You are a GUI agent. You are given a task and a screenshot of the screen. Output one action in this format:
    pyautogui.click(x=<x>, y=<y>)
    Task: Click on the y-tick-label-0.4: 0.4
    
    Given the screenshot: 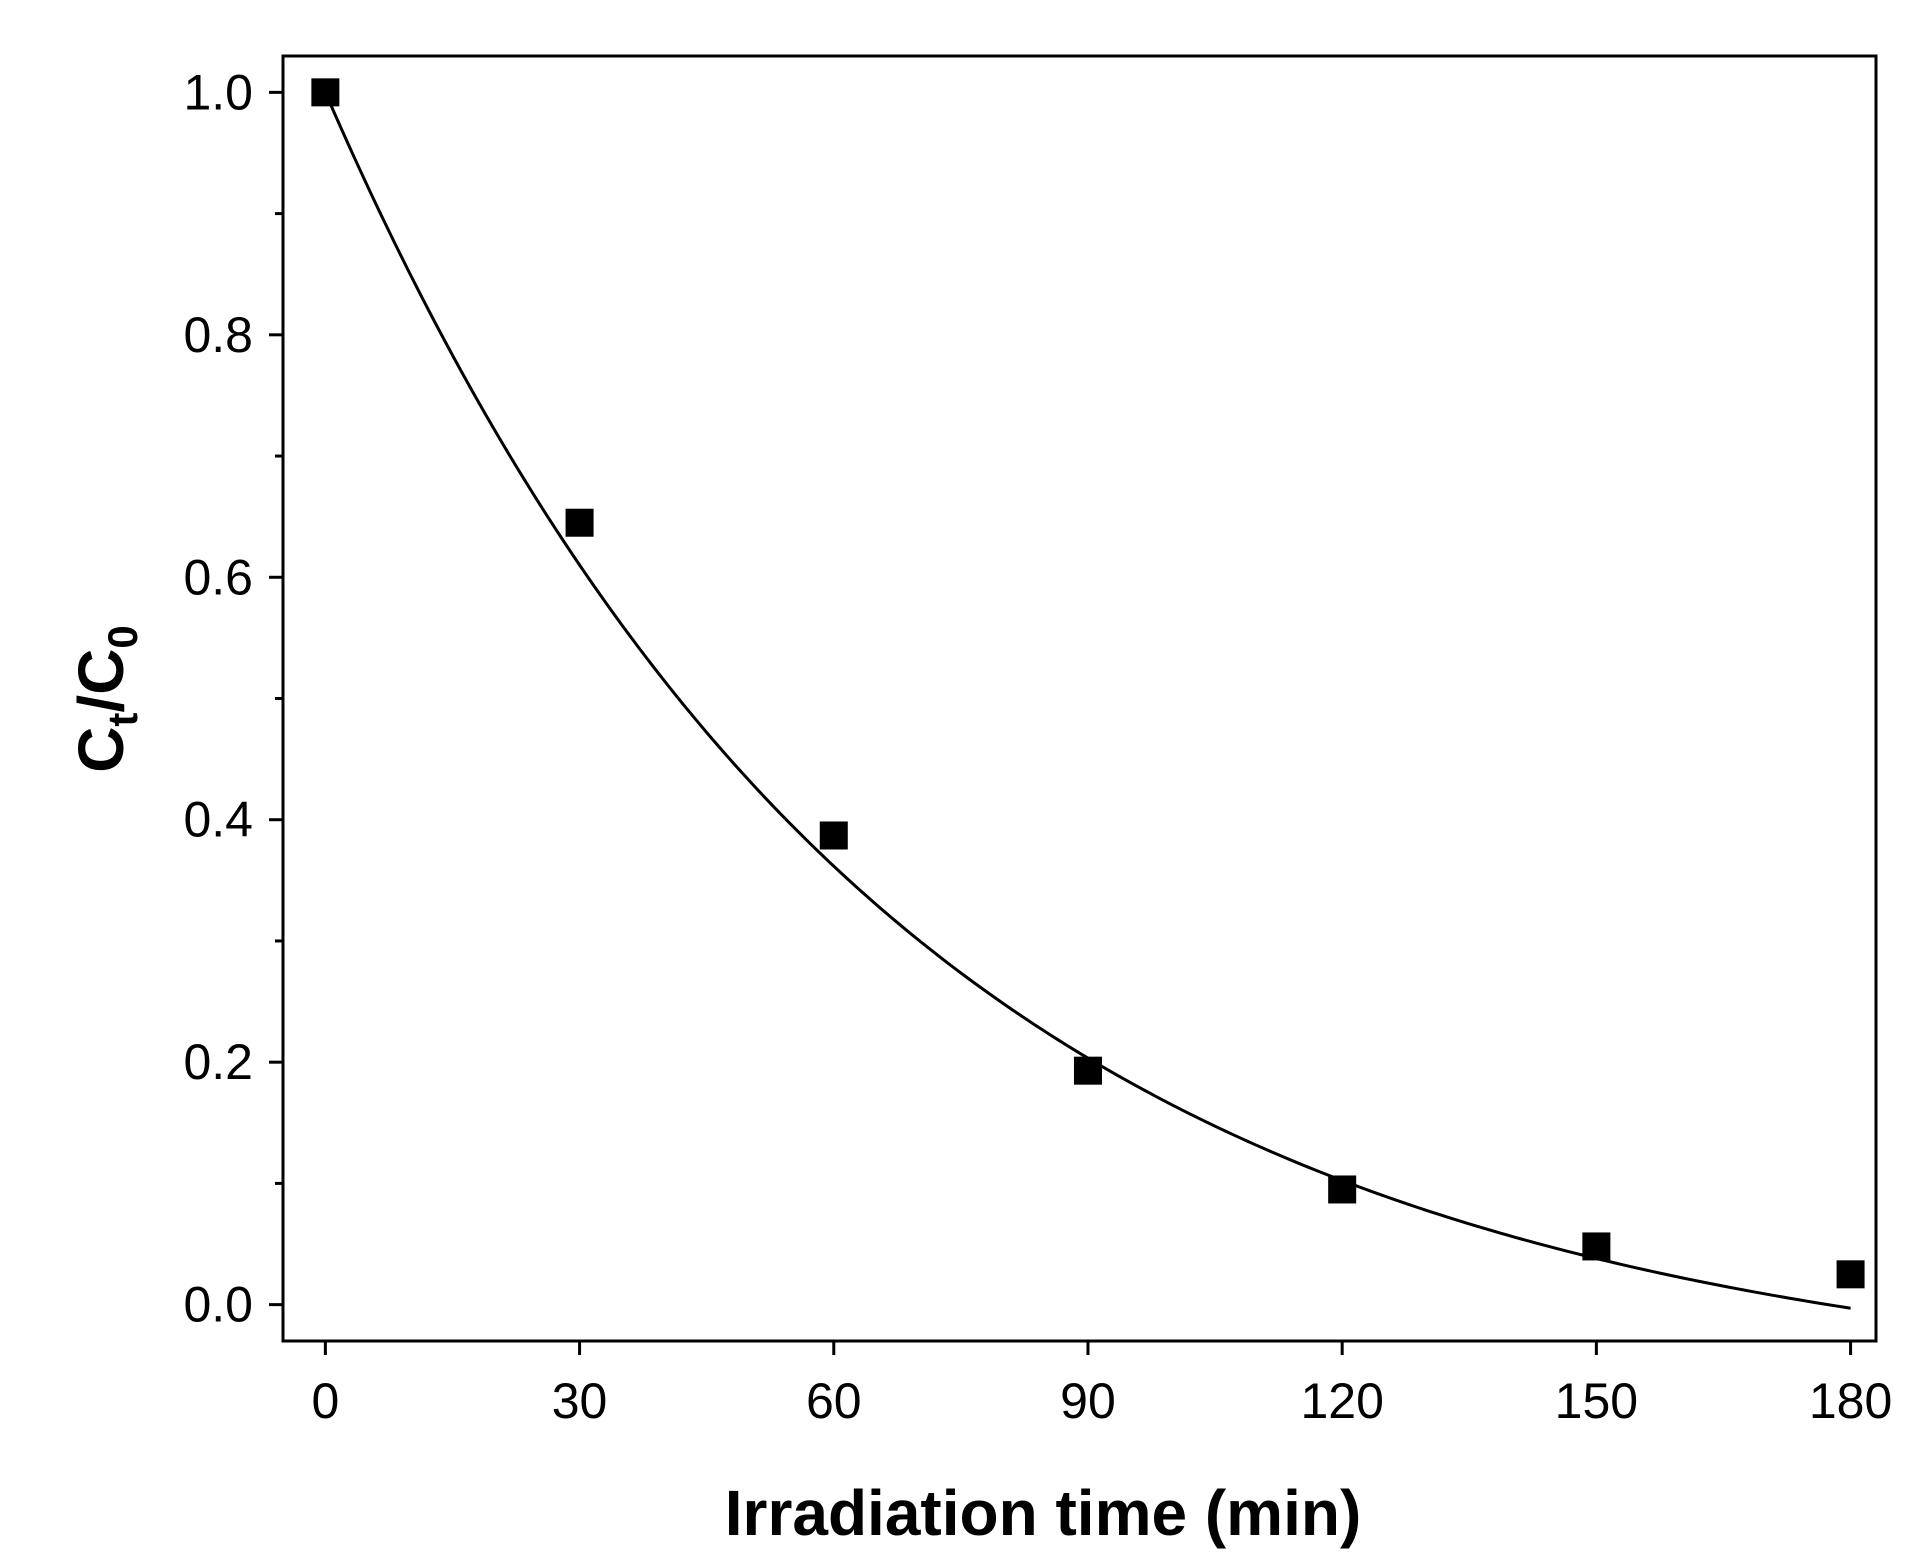 What is the action you would take?
    pyautogui.click(x=218, y=820)
    